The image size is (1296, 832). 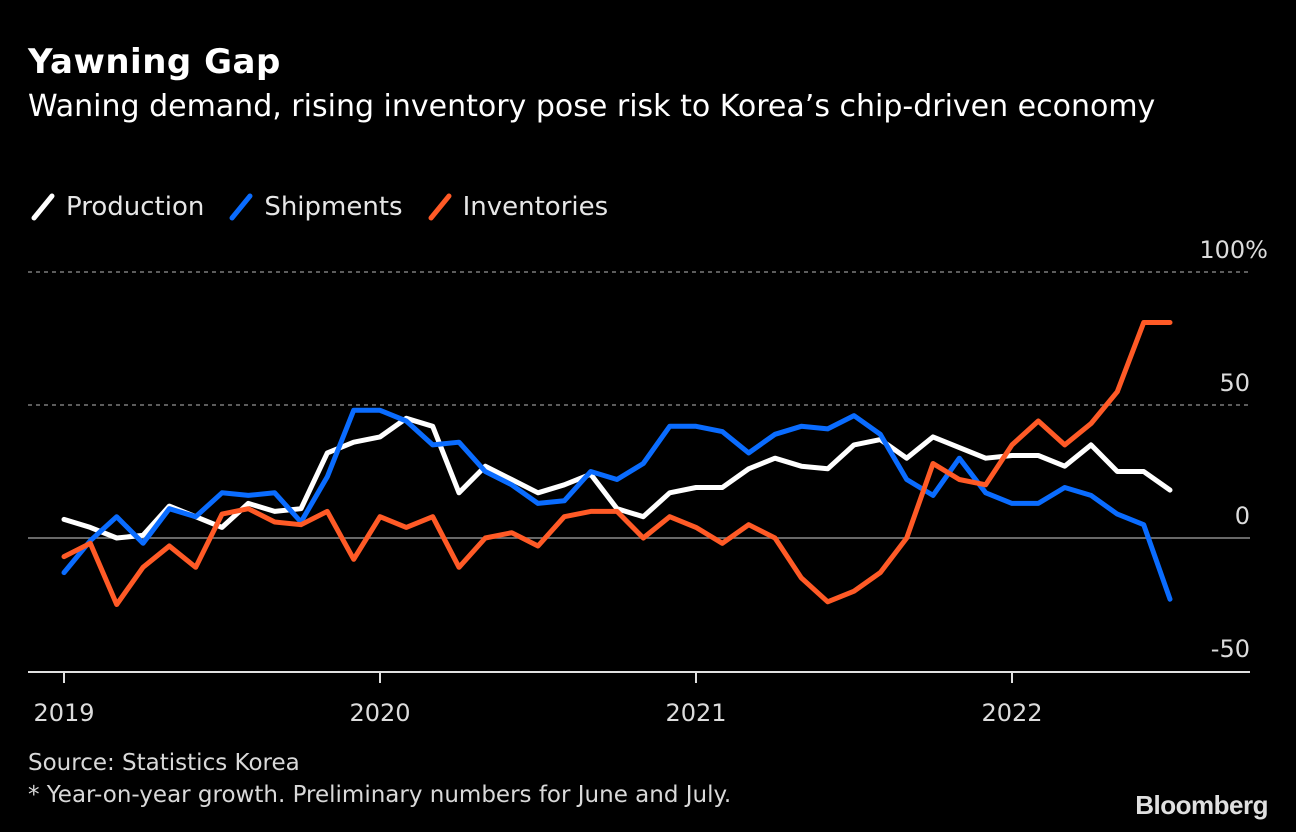 I want to click on legend-item-shipments: Shipments, so click(x=315, y=207).